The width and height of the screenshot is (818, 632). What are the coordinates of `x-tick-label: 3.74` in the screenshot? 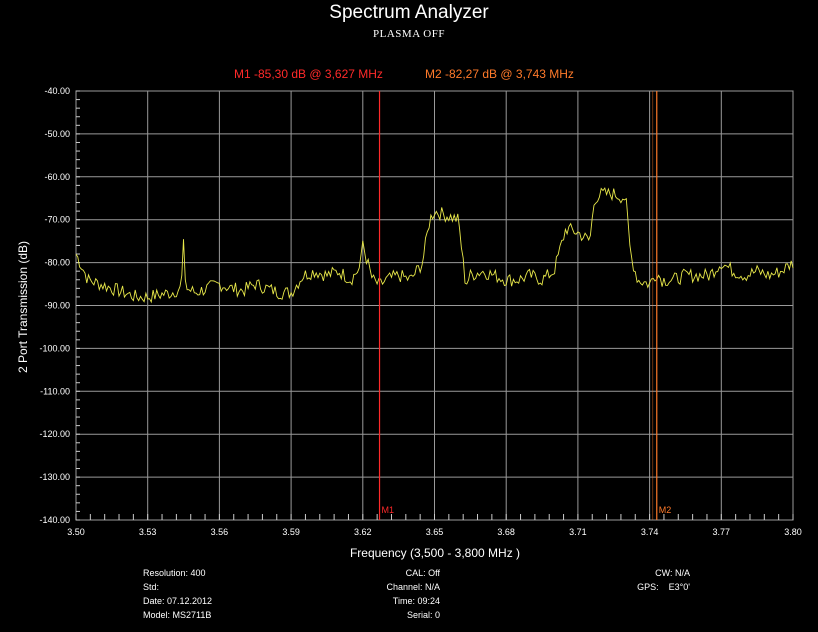 It's located at (650, 532).